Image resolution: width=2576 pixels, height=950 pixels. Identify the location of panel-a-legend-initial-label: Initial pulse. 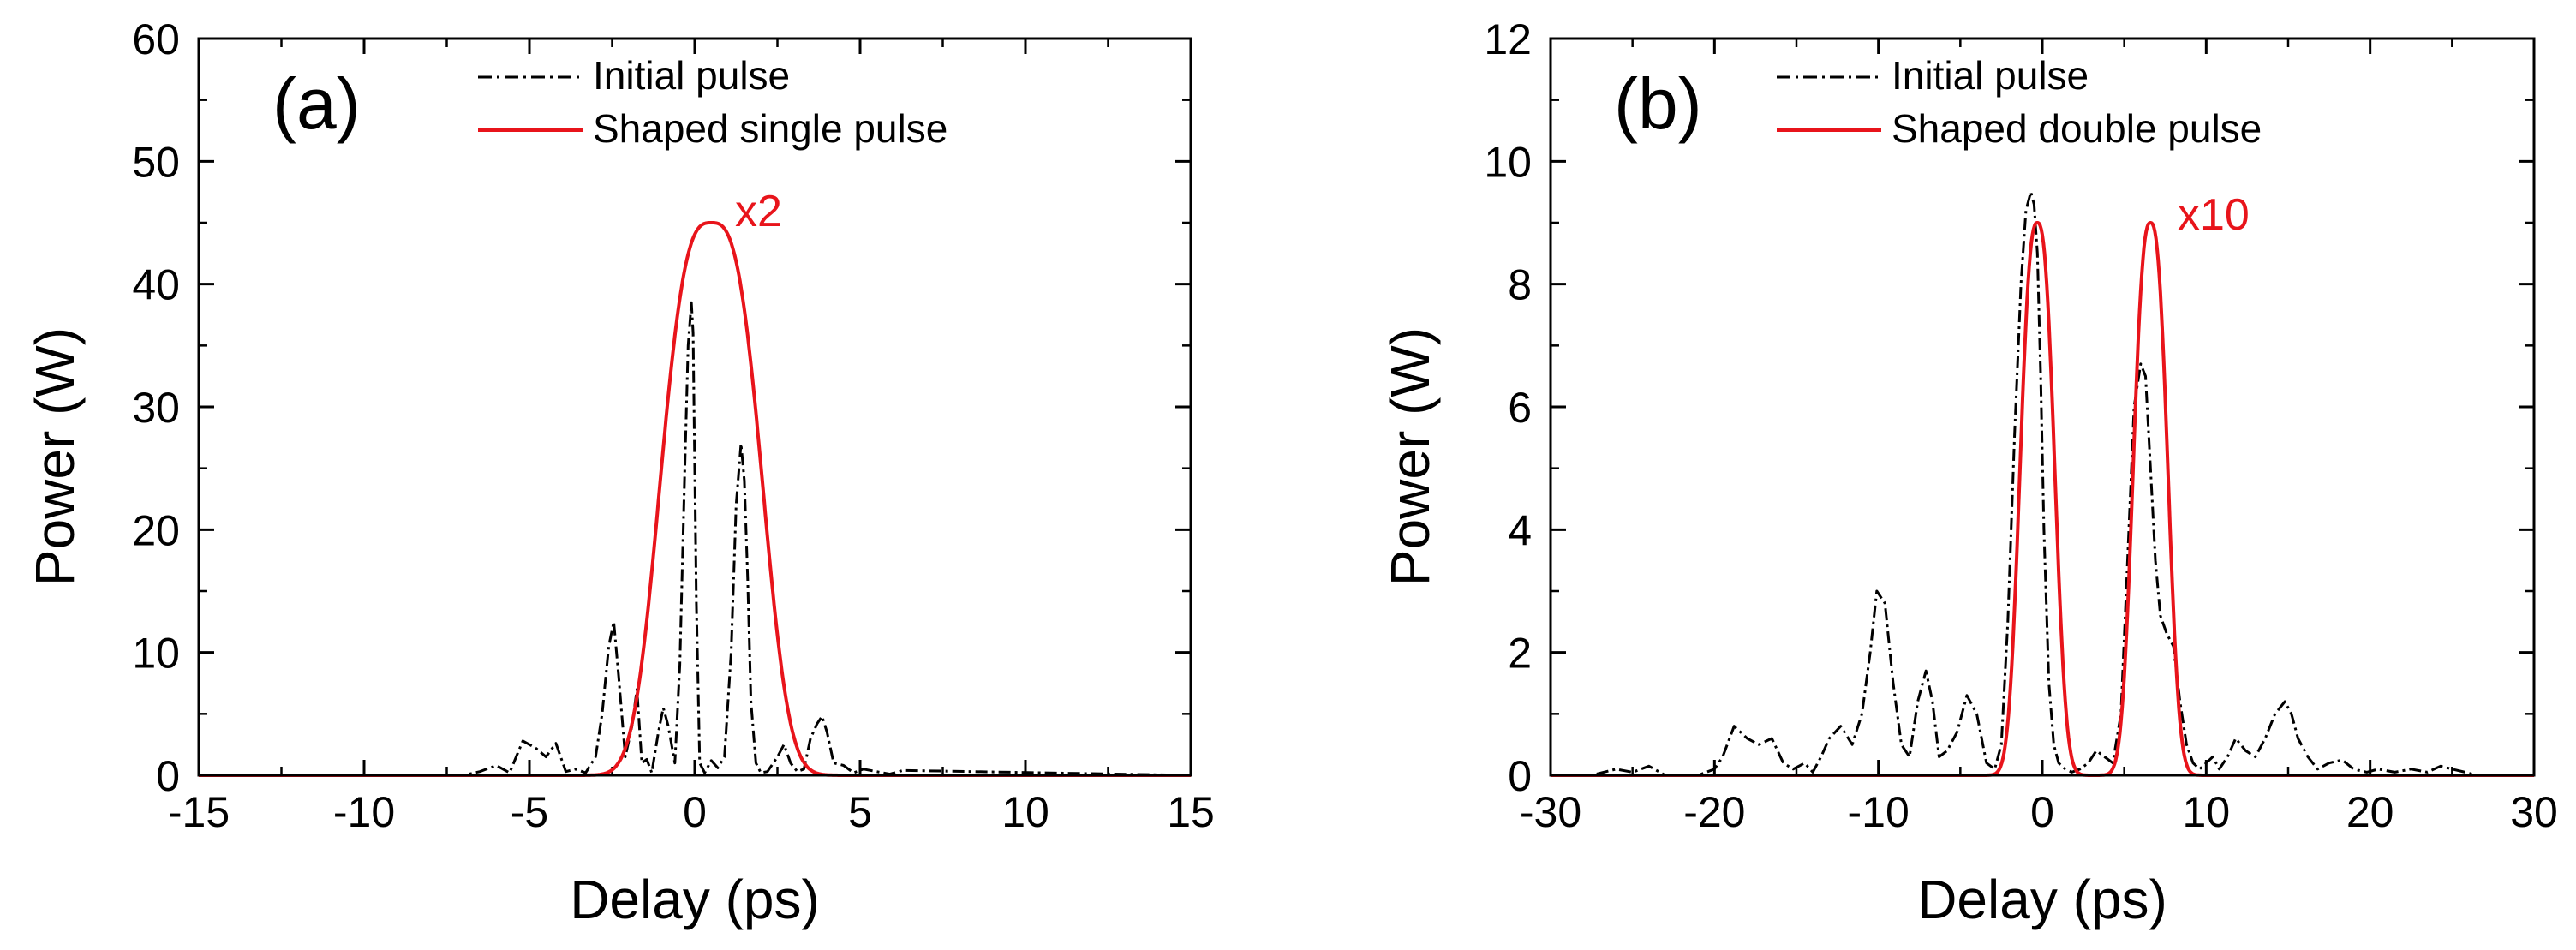
(692, 75).